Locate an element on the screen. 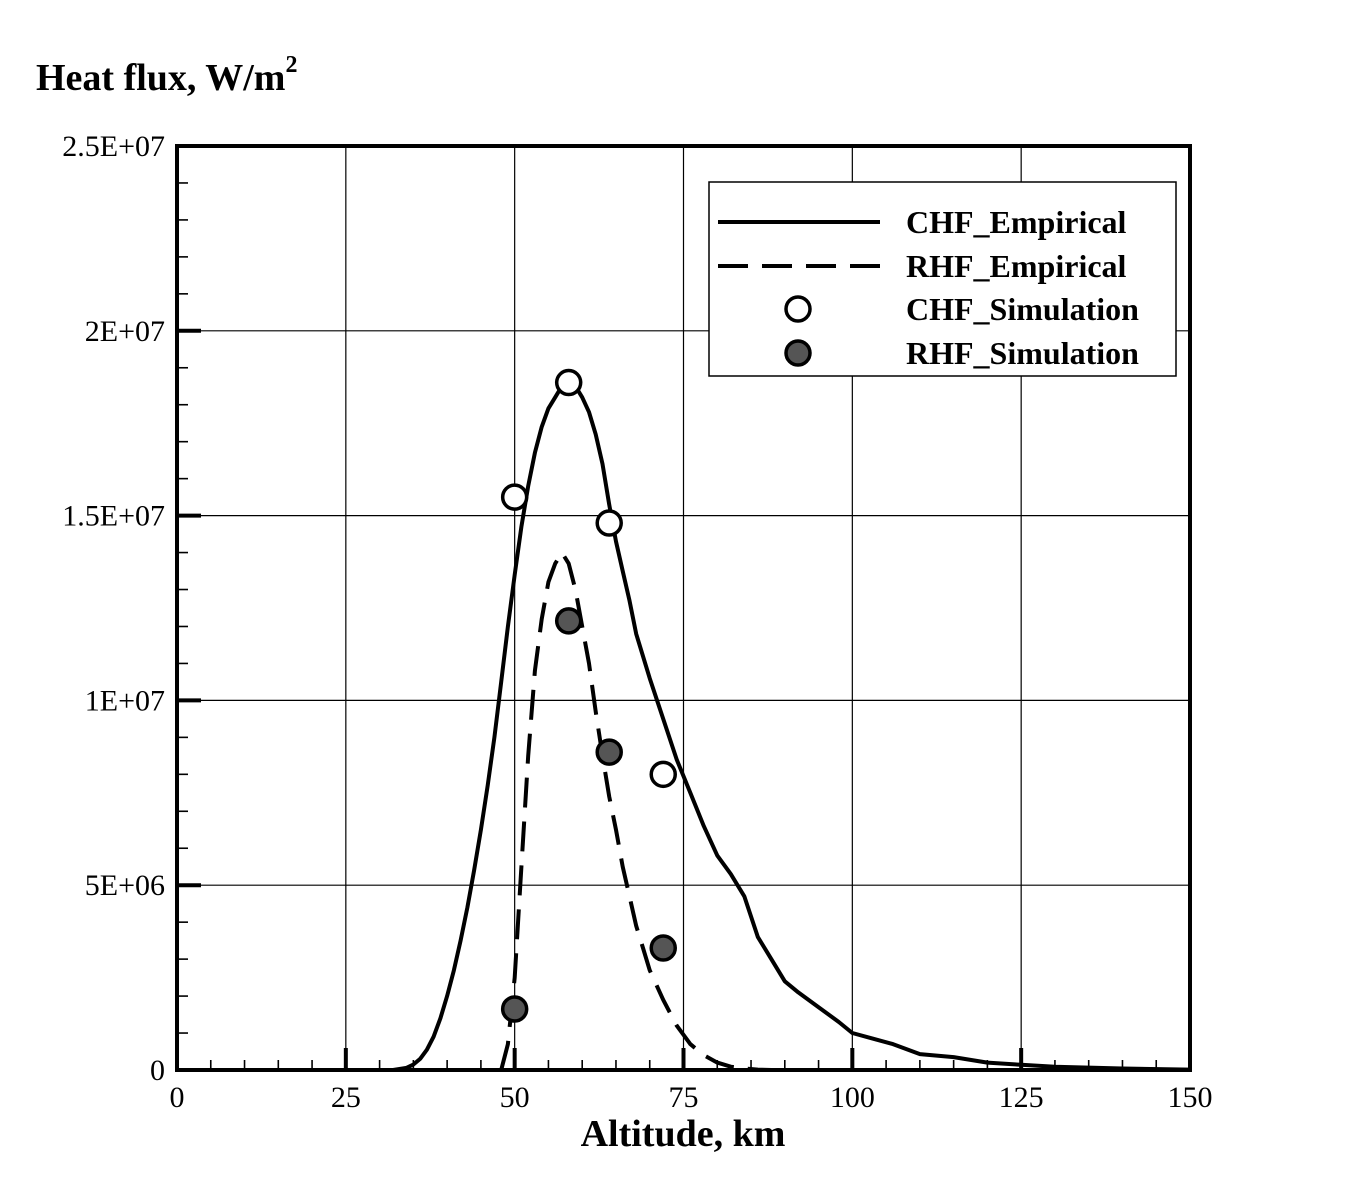  y-axis-title-superscript: 2 is located at coordinates (291, 65).